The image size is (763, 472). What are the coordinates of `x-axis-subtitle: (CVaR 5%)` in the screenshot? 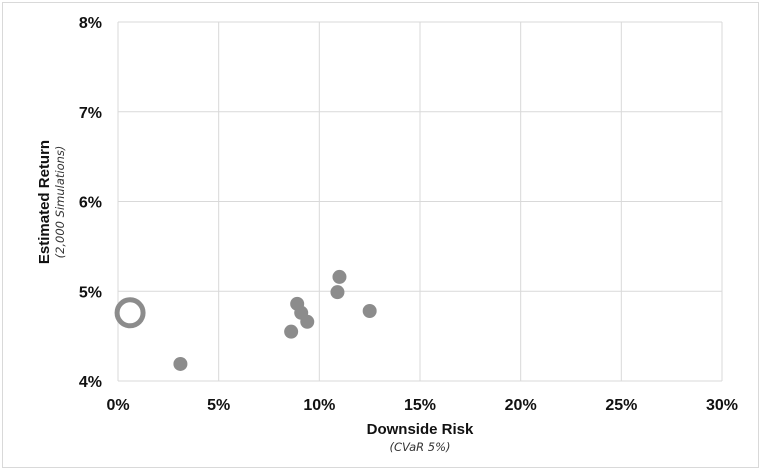 It's located at (419, 447).